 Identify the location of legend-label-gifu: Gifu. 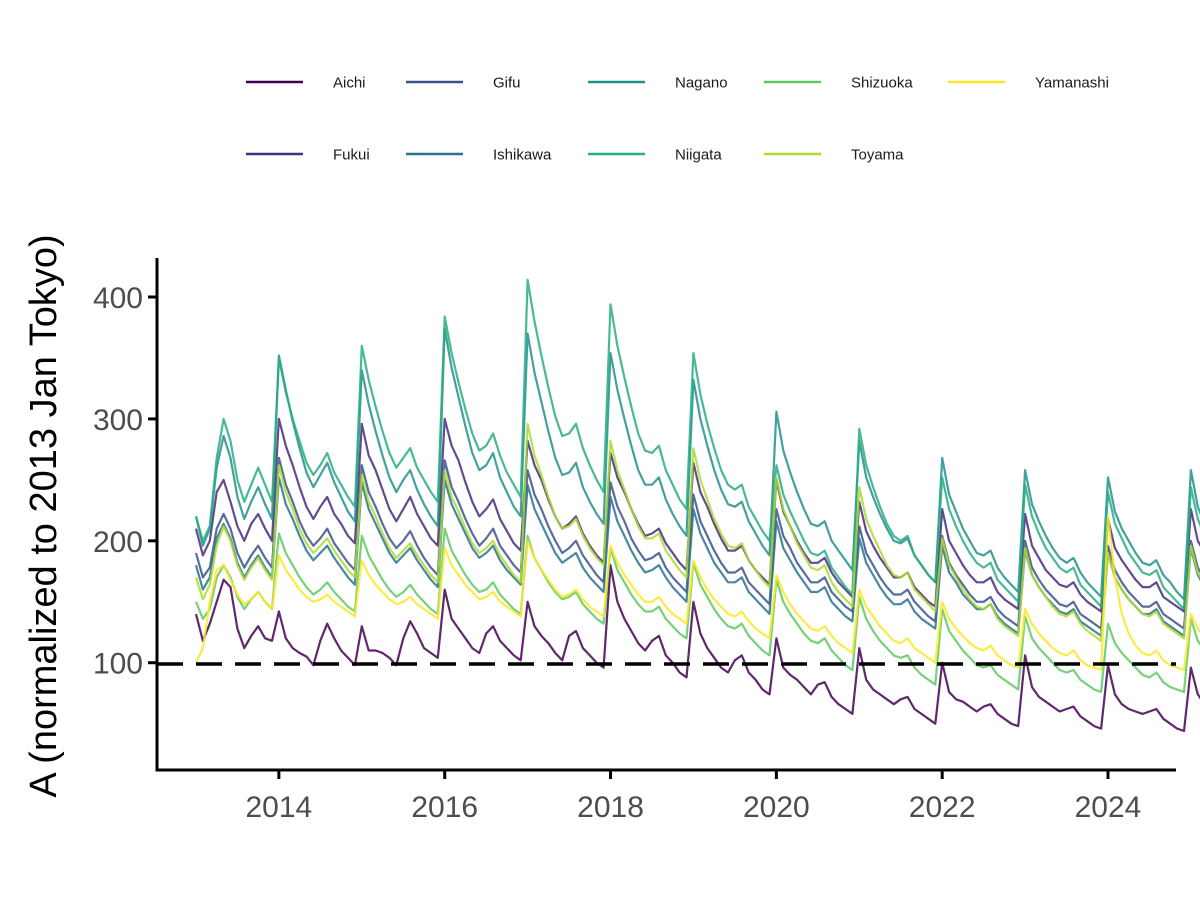
(507, 83).